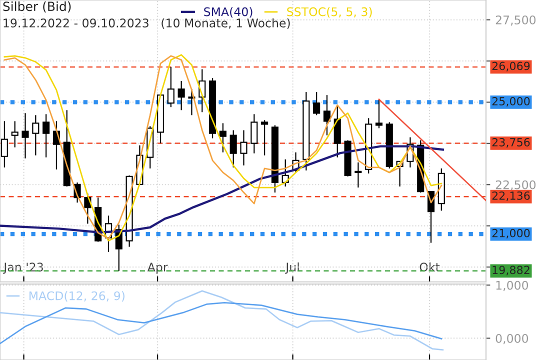 The width and height of the screenshot is (540, 360). I want to click on y-tick-label: 27,500, so click(516, 21).